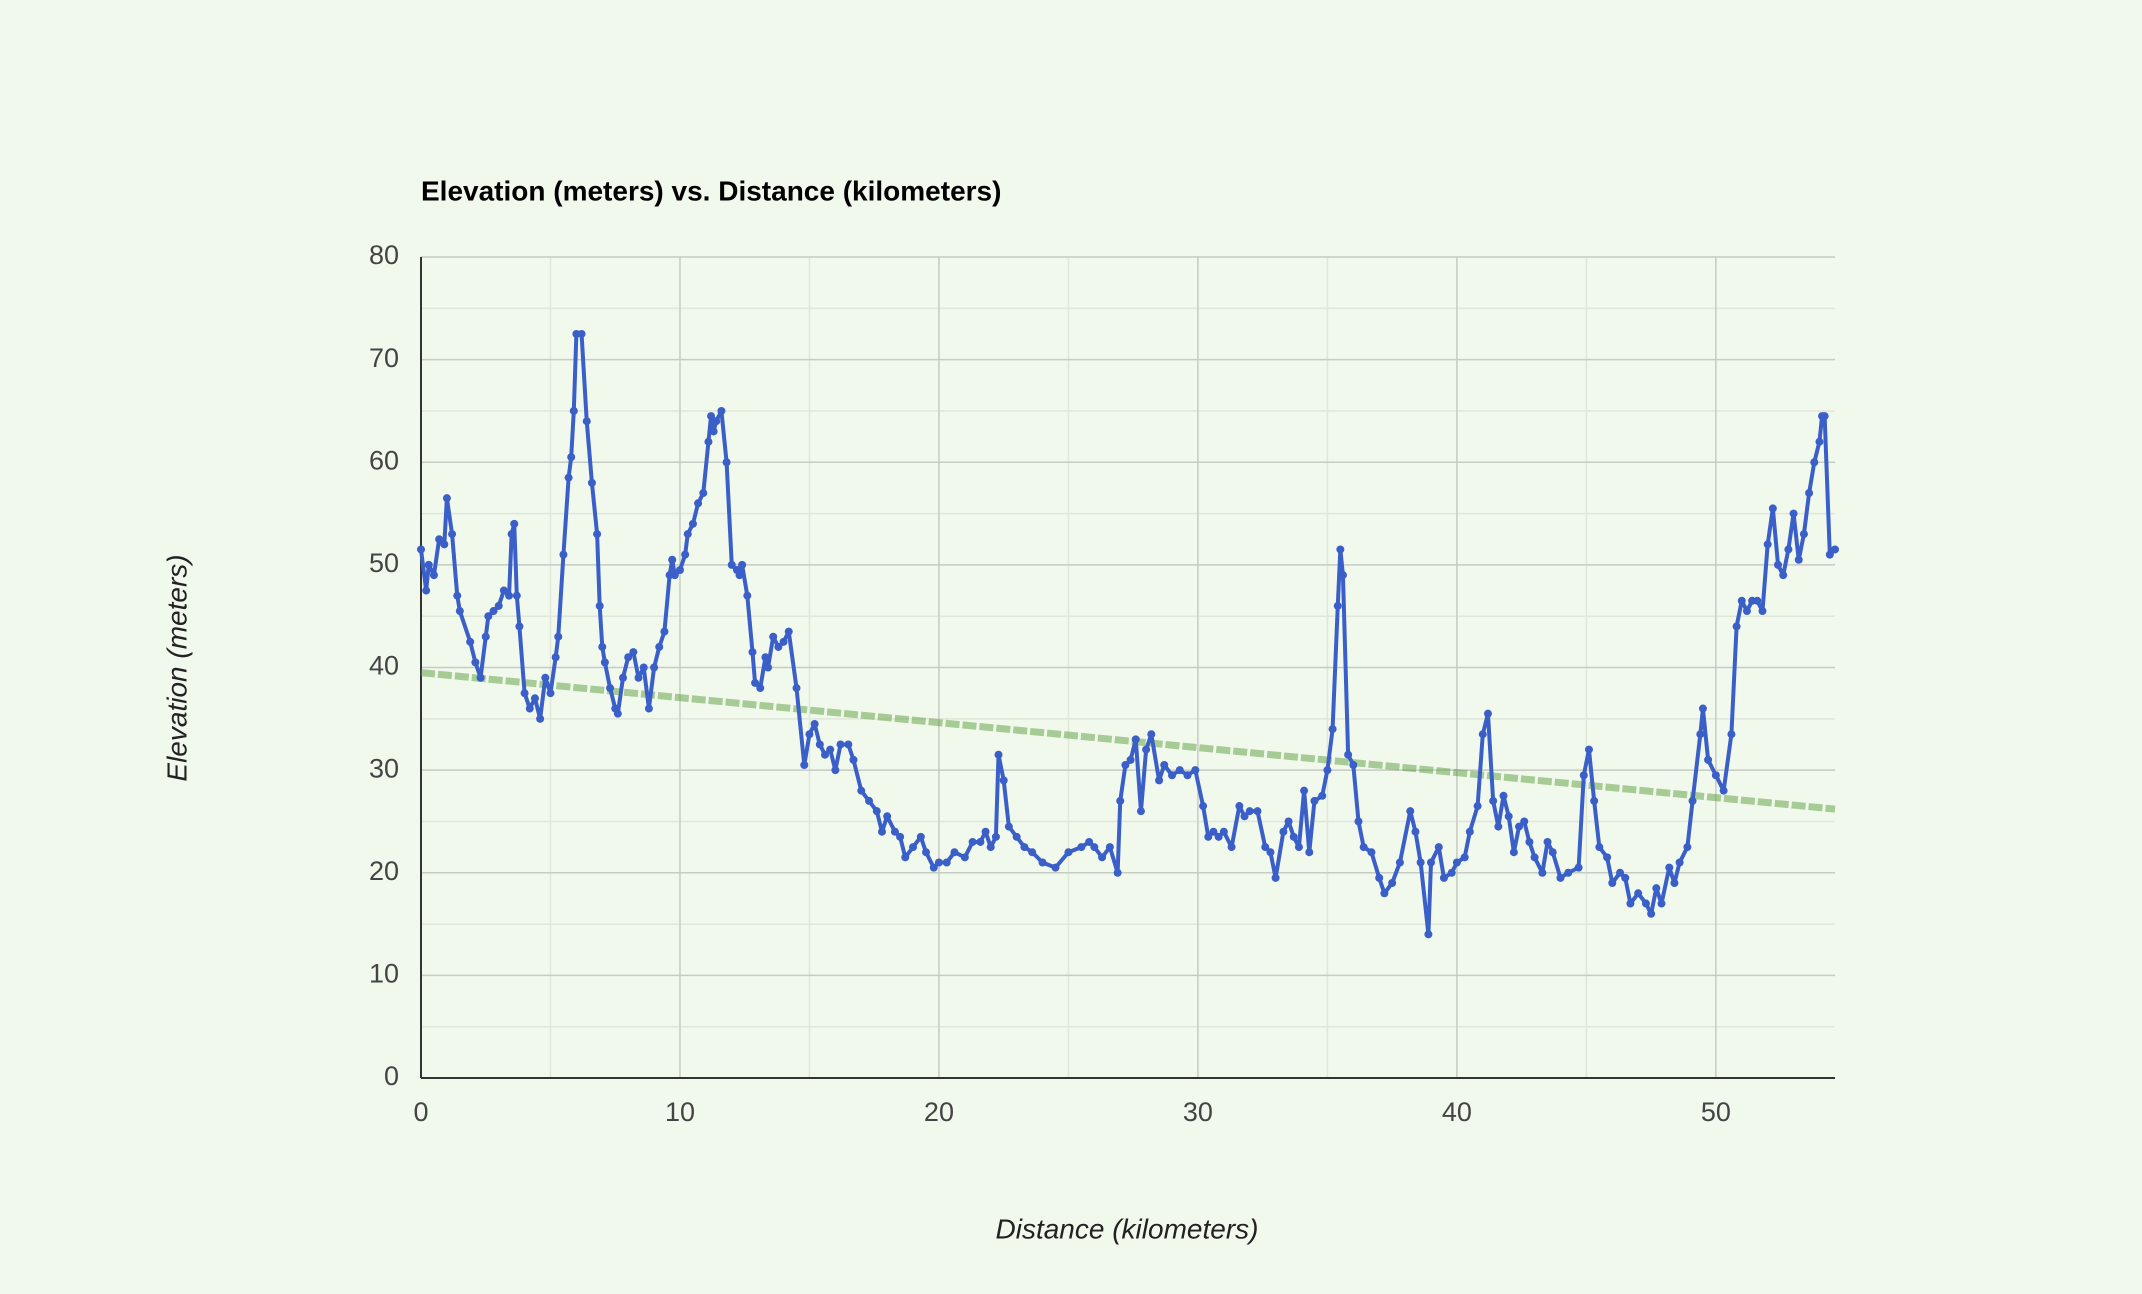 This screenshot has width=2142, height=1294. What do you see at coordinates (384, 358) in the screenshot?
I see `y-tick-label: 70` at bounding box center [384, 358].